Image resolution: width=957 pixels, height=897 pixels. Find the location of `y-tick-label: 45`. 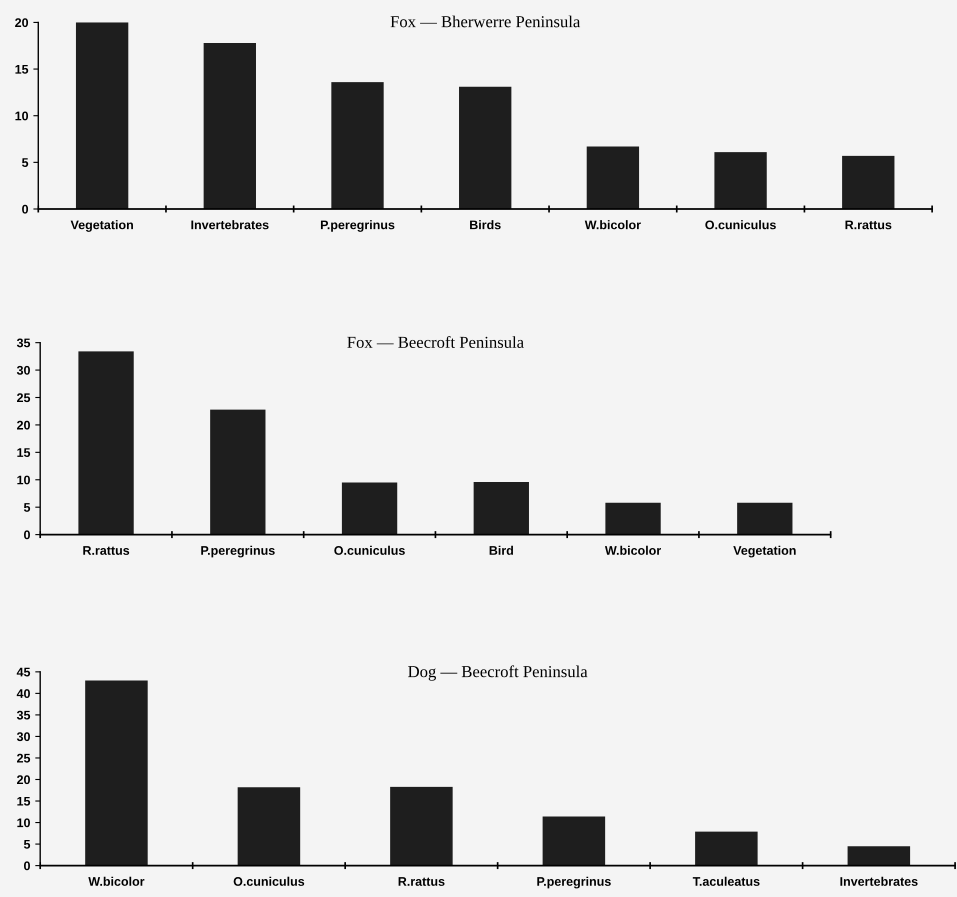

y-tick-label: 45 is located at coordinates (23, 672).